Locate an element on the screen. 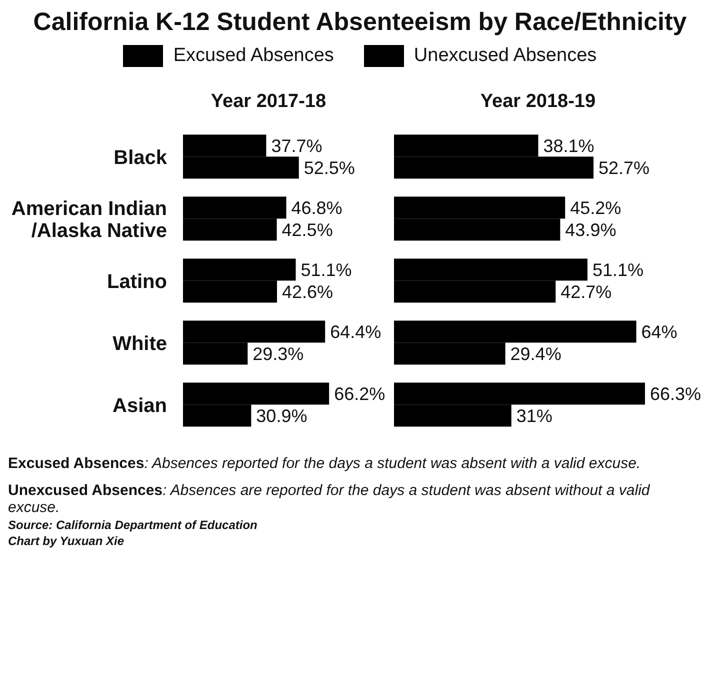 The width and height of the screenshot is (720, 681). data-label: 66.2% is located at coordinates (360, 394).